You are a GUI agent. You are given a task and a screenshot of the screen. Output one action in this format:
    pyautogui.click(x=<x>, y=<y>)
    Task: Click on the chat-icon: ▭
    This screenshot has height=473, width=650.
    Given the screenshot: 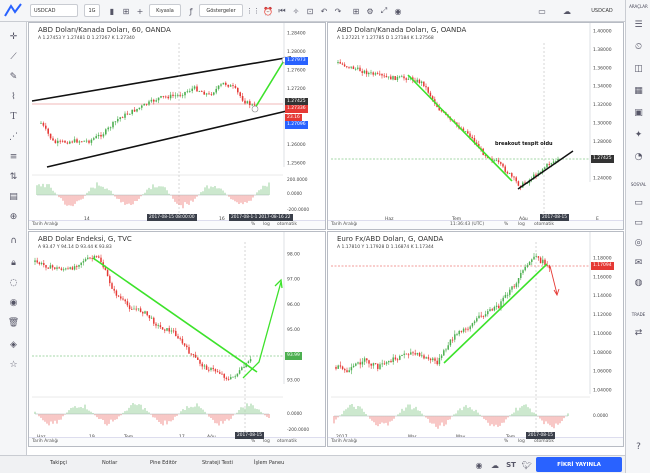 What is the action you would take?
    pyautogui.click(x=638, y=203)
    